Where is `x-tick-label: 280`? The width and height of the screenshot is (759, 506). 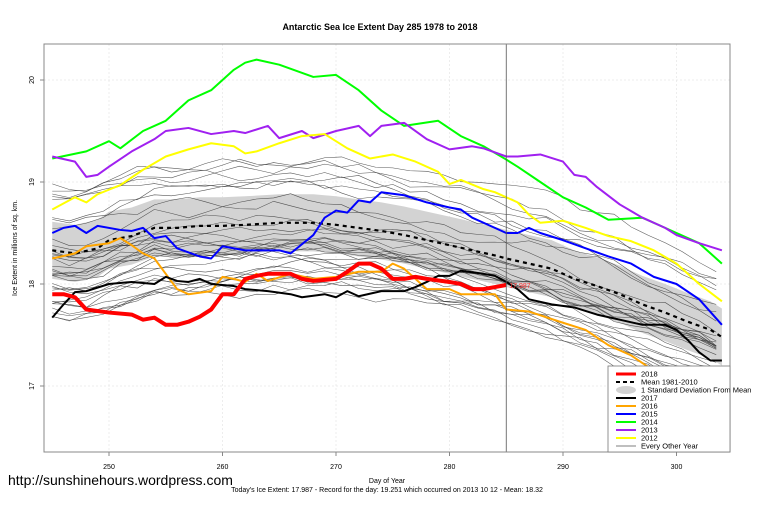
x-tick-label: 280 is located at coordinates (450, 467).